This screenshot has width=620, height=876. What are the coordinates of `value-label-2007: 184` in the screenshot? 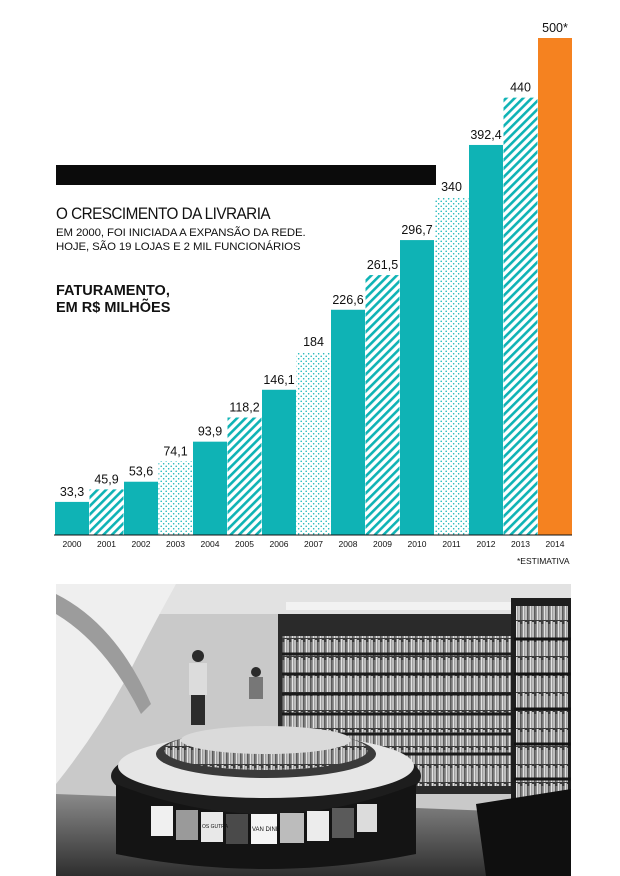 It's located at (313, 342).